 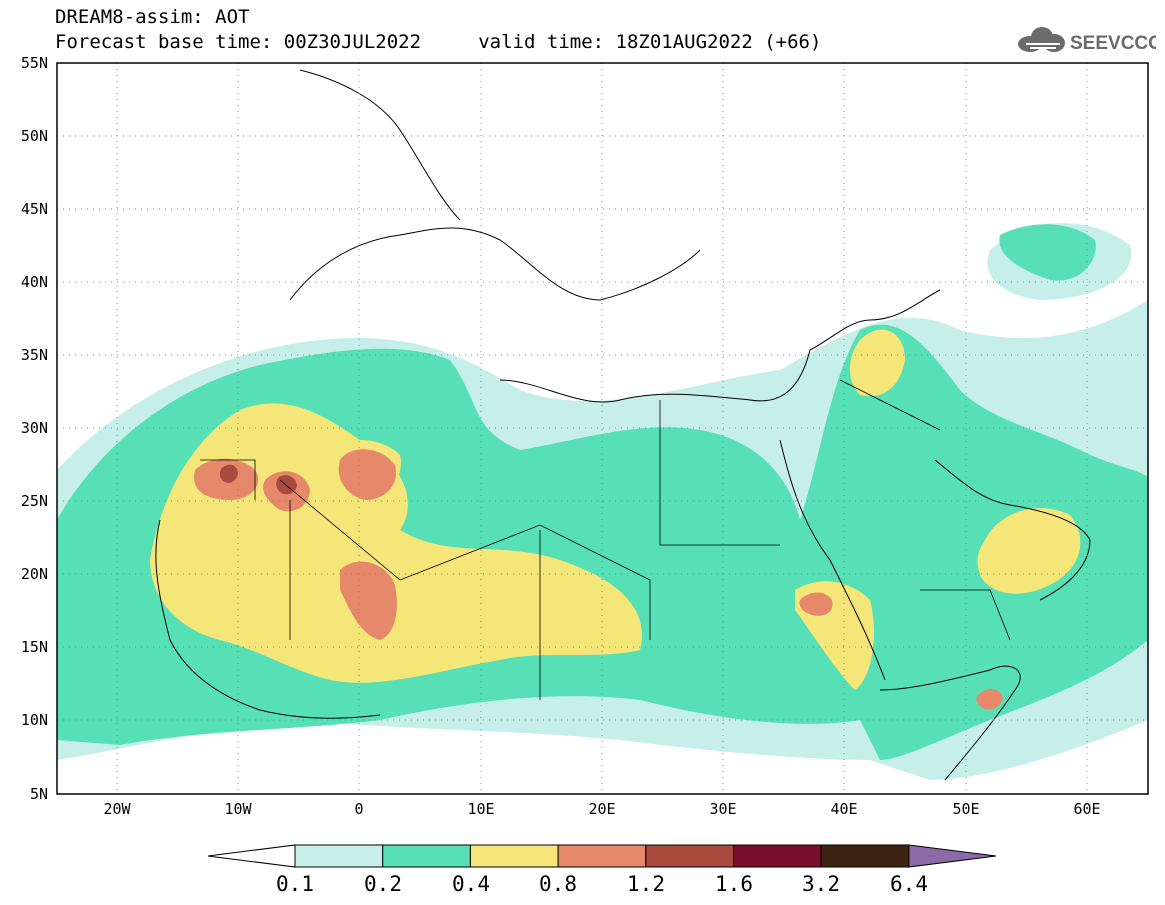 I want to click on lon-tick: 10E, so click(x=480, y=809).